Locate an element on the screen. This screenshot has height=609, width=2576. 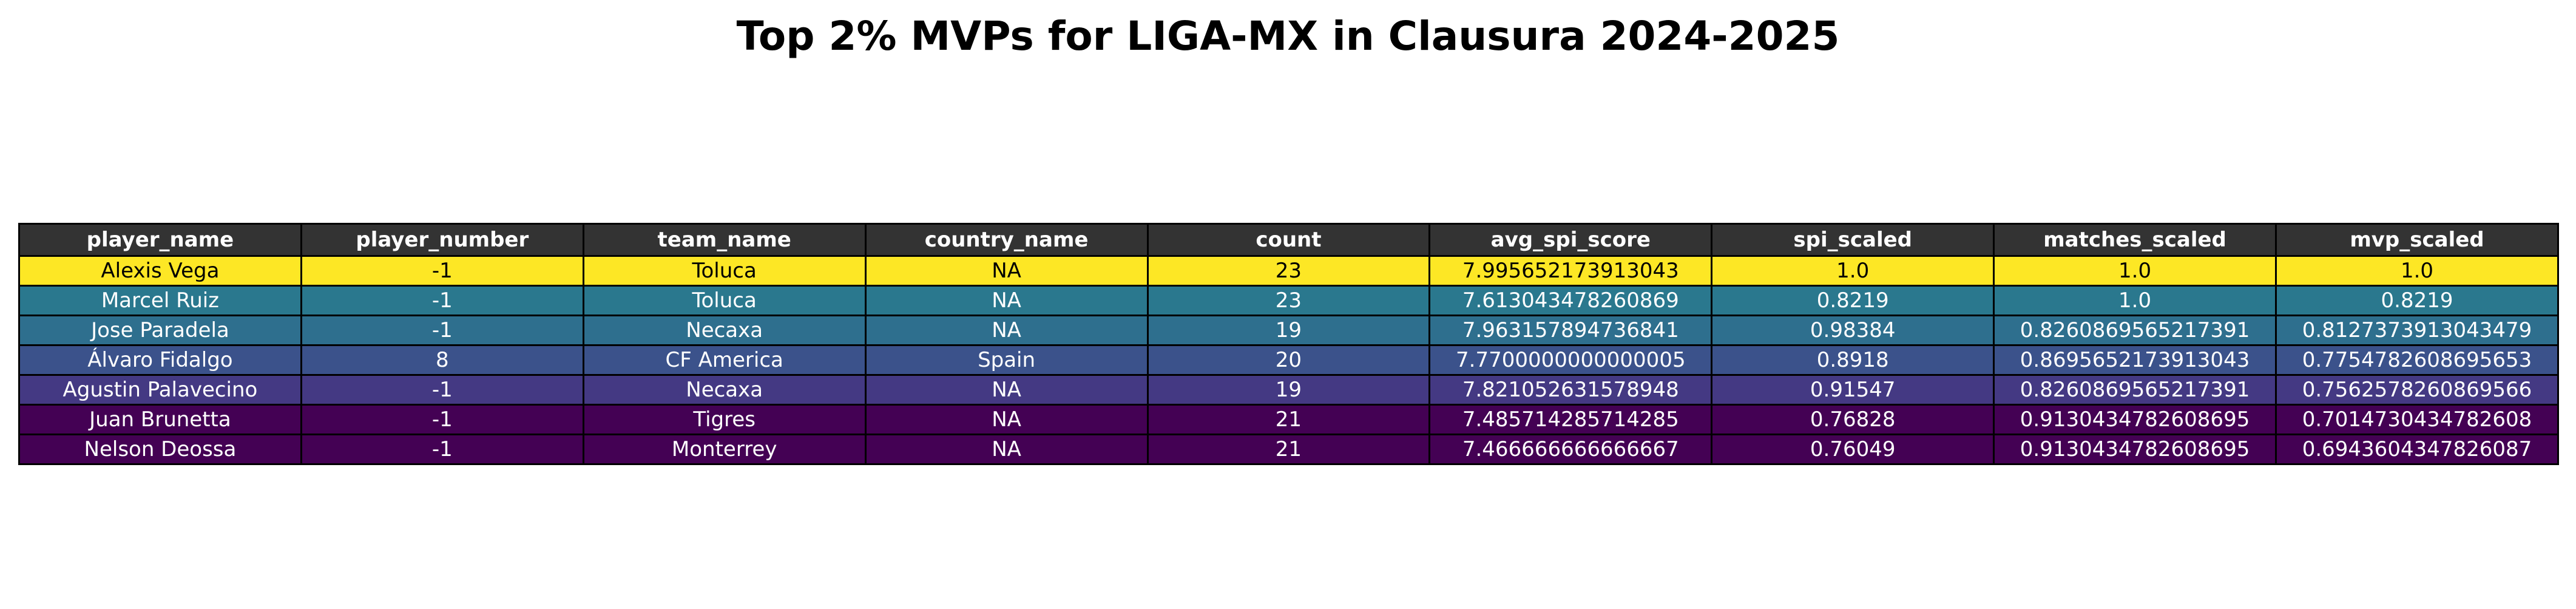
table-cell-spi-scaled: 0.91547 is located at coordinates (1853, 390).